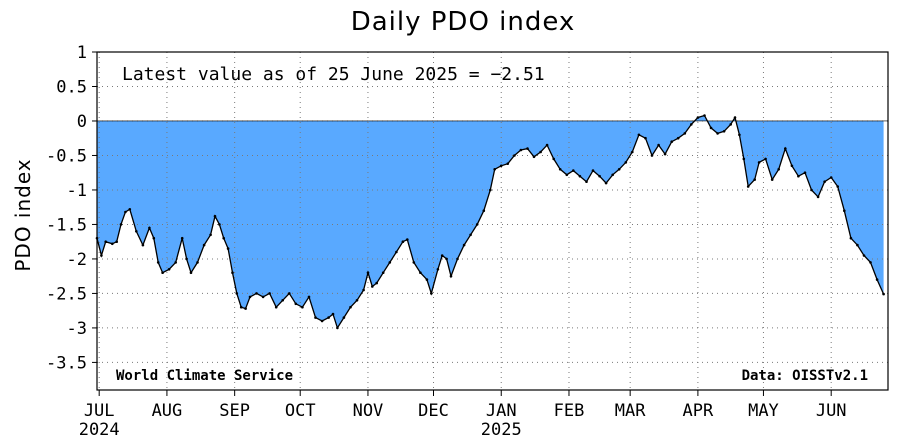 The height and width of the screenshot is (448, 900). I want to click on x-tick-label: SEP, so click(234, 411).